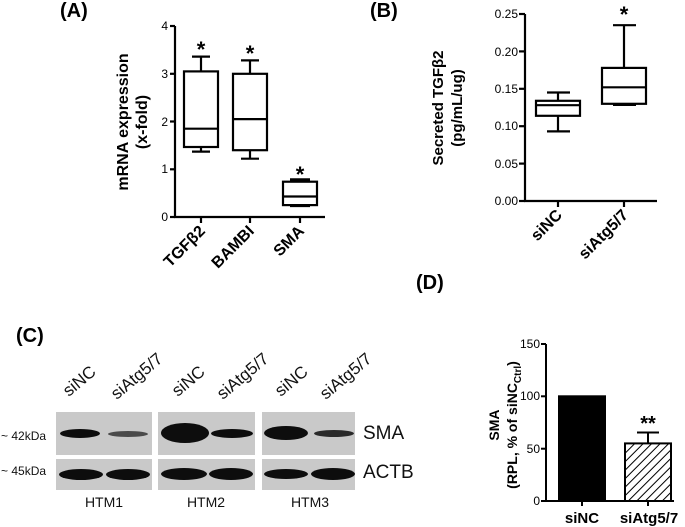 This screenshot has height=527, width=685. I want to click on bar-siatg57, so click(648, 472).